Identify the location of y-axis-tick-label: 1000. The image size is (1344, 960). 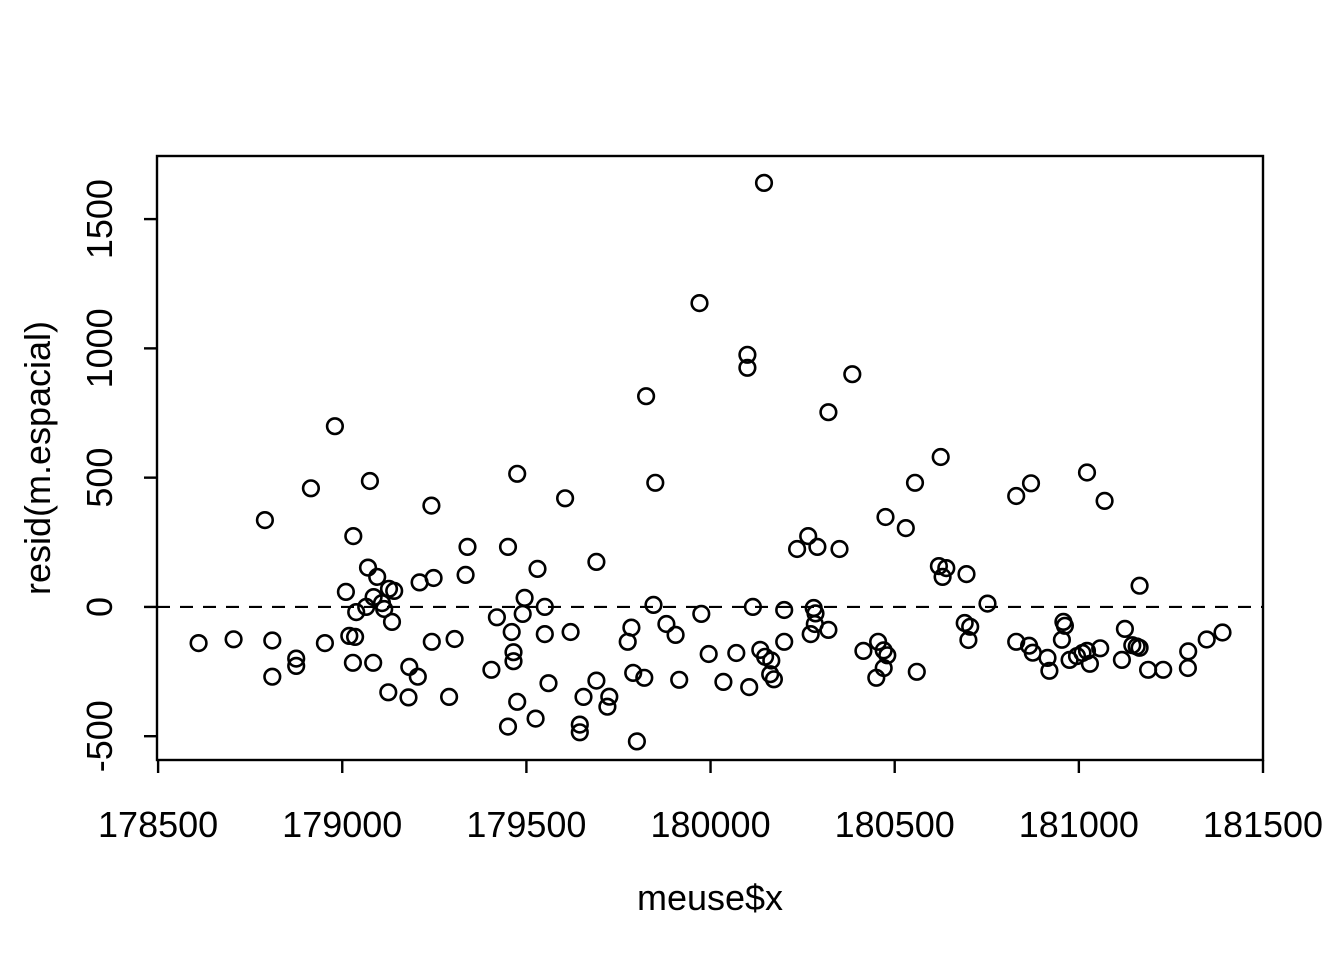
(99, 348).